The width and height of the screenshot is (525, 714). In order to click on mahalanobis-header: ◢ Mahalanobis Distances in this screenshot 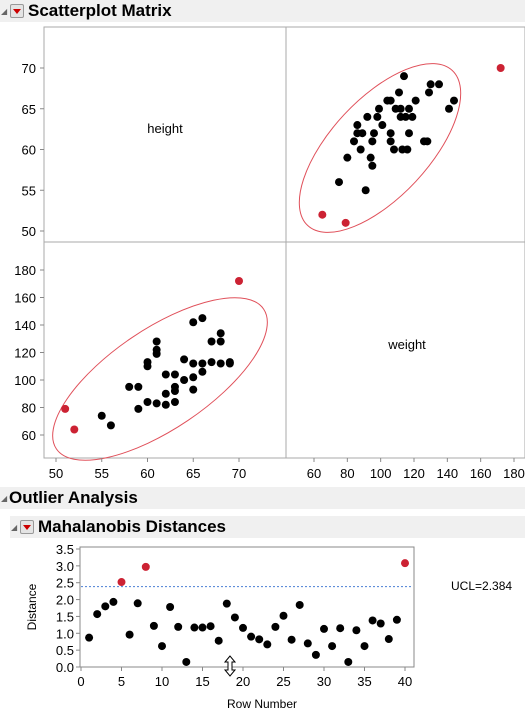, I will do `click(267, 527)`.